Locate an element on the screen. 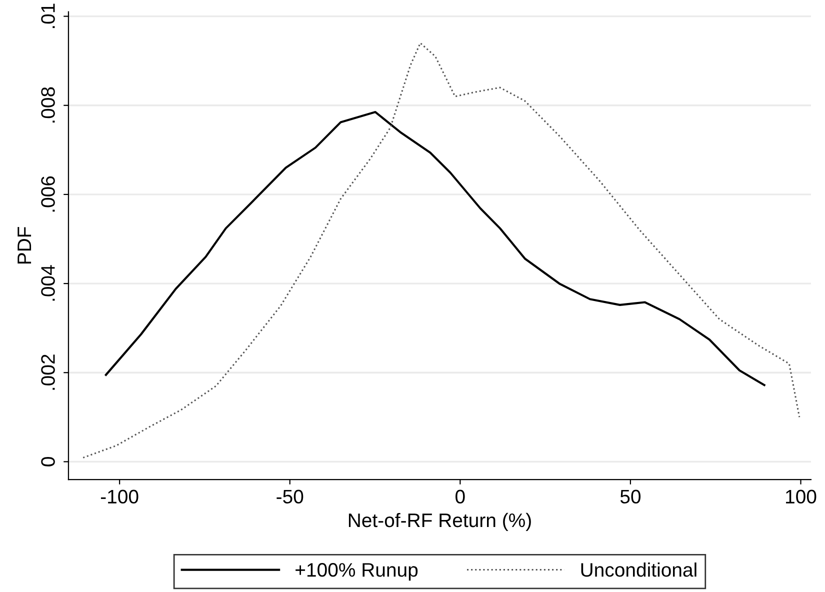  x-tick-label: 50 is located at coordinates (630, 497).